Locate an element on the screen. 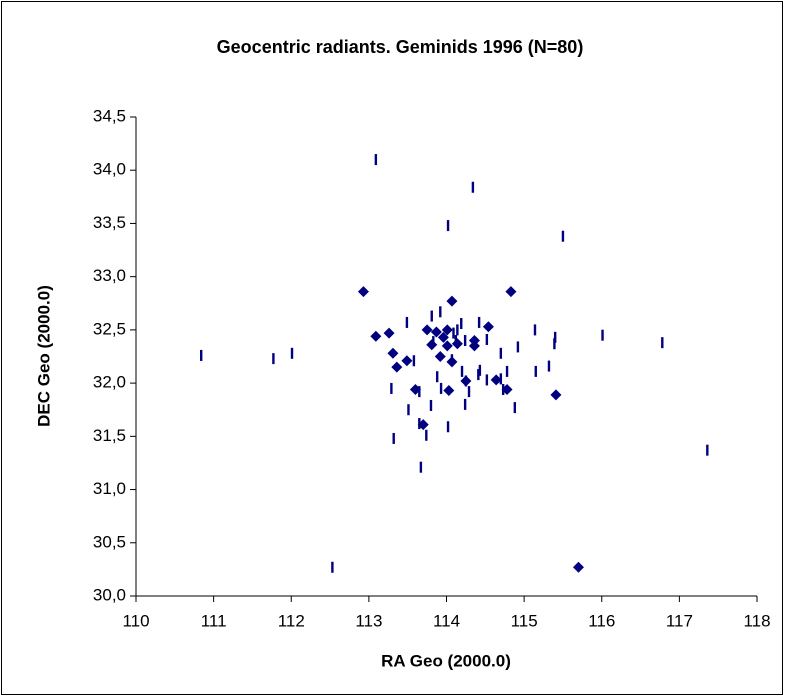 The width and height of the screenshot is (785, 697). y-tick-label: 32,5 is located at coordinates (109, 328).